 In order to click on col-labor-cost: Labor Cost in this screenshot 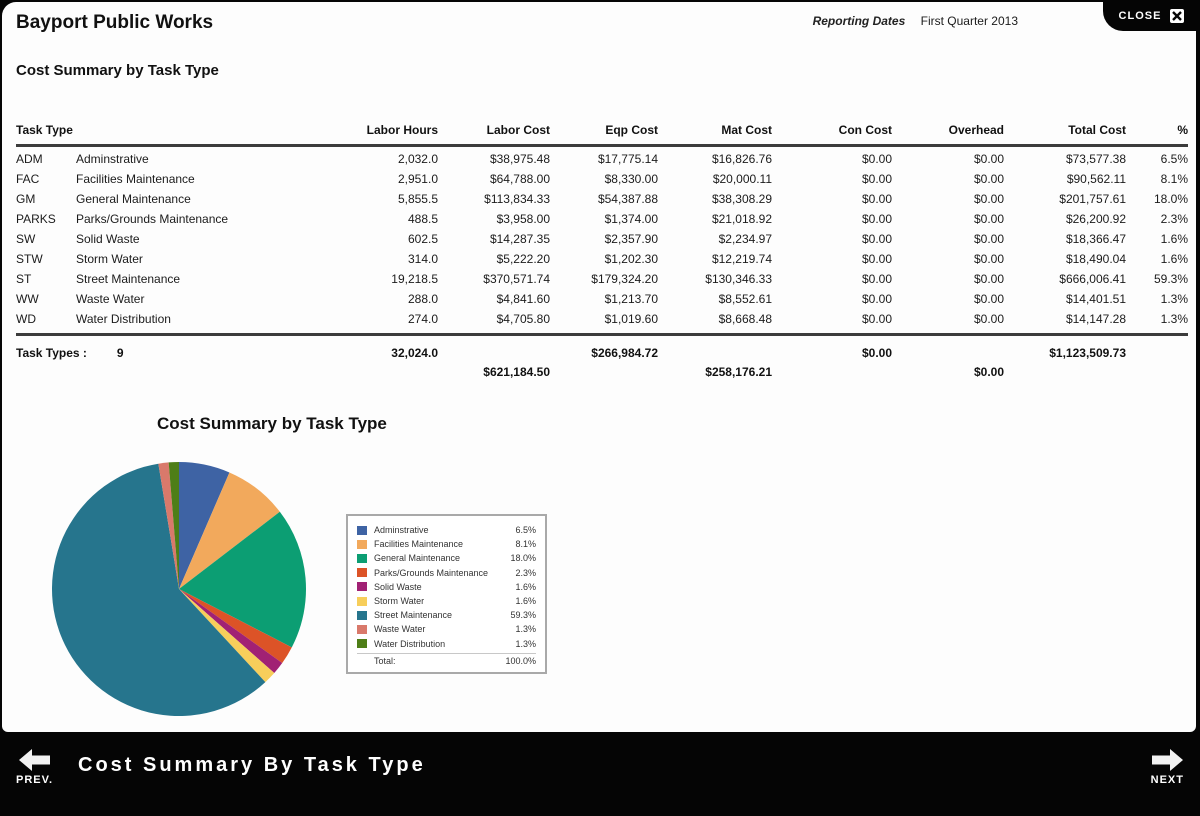, I will do `click(518, 130)`.